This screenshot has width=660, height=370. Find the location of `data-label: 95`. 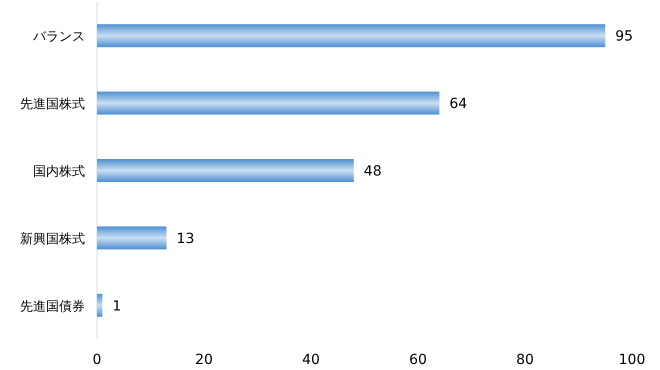

data-label: 95 is located at coordinates (624, 36).